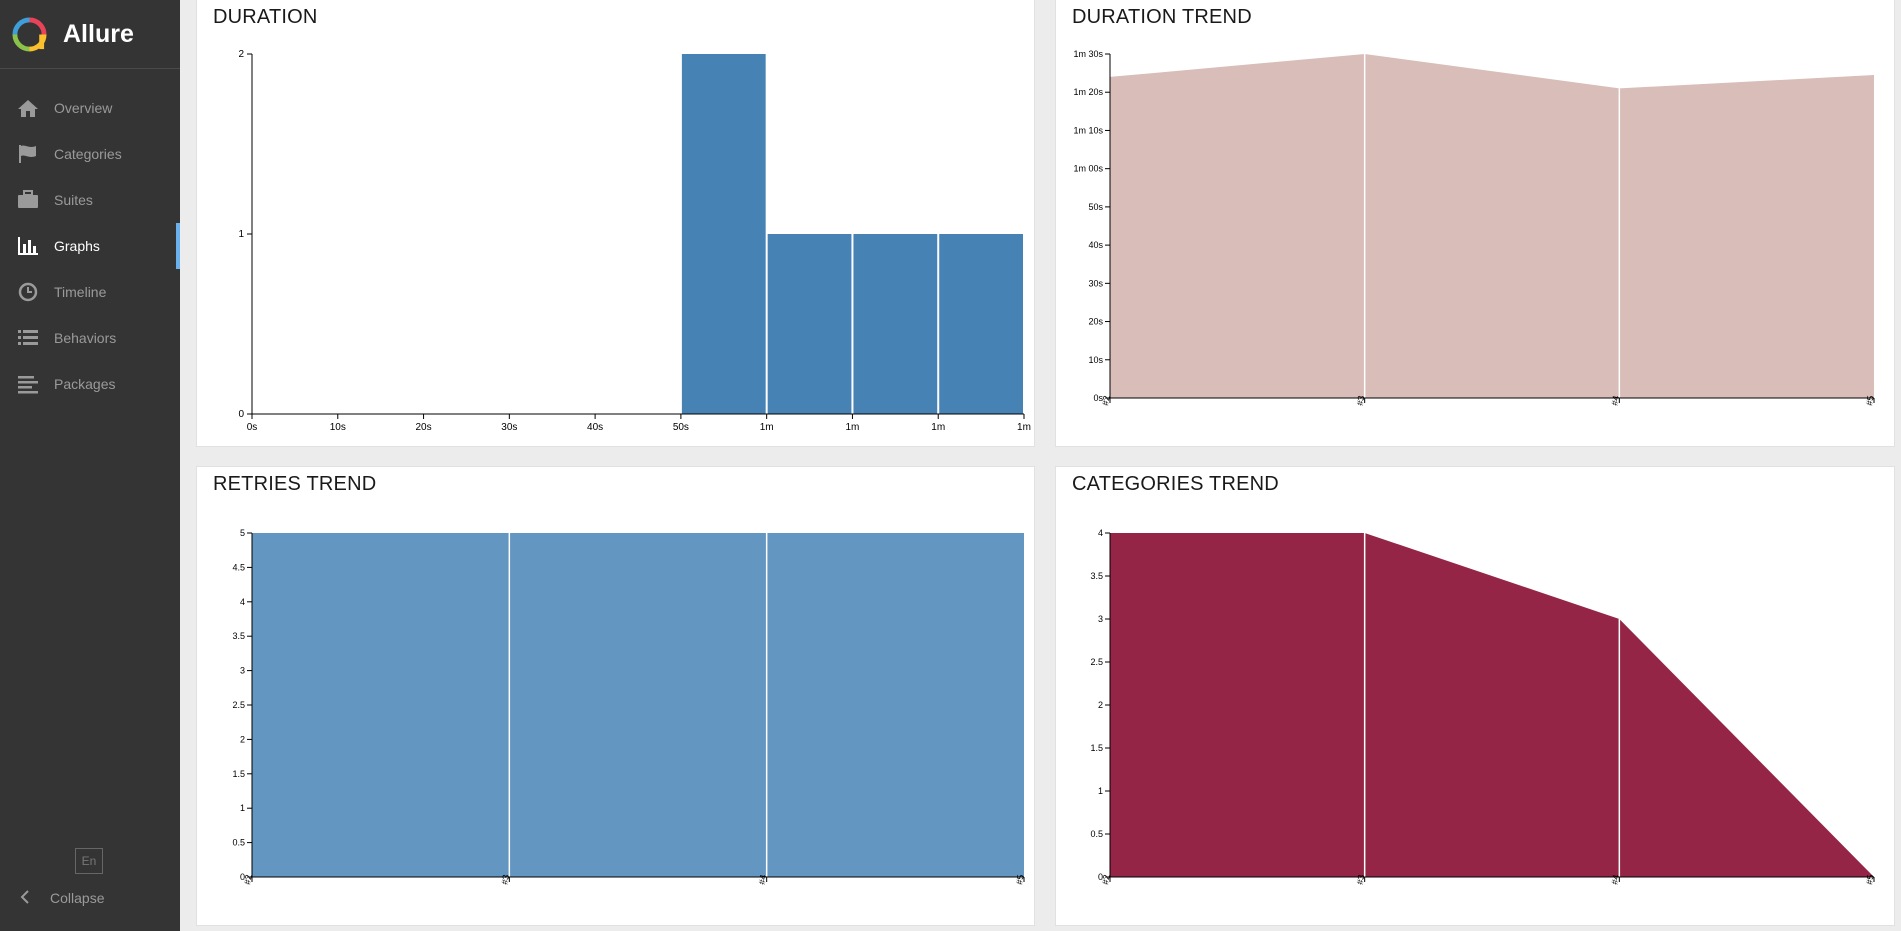 This screenshot has width=1901, height=931. I want to click on brand: Allure, so click(90, 34).